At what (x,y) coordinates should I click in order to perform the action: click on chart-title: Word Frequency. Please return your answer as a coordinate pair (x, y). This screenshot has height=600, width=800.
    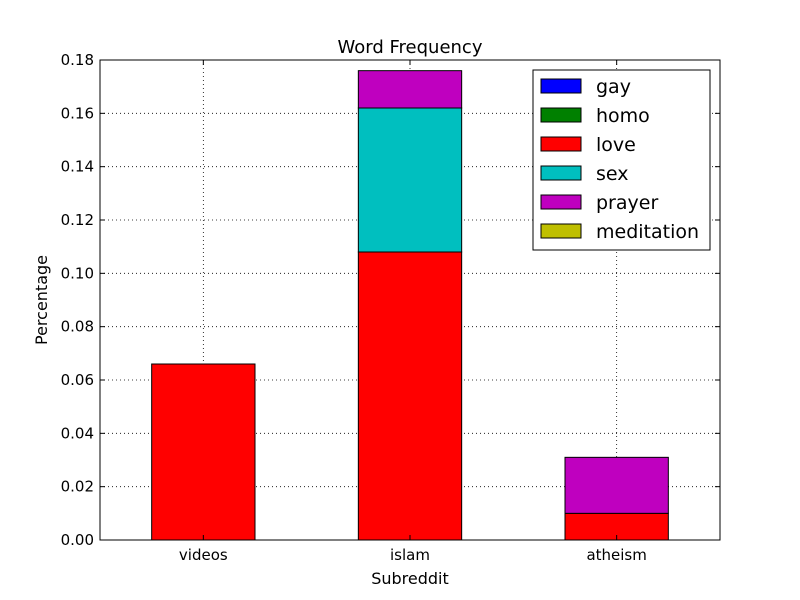
    Looking at the image, I should click on (410, 47).